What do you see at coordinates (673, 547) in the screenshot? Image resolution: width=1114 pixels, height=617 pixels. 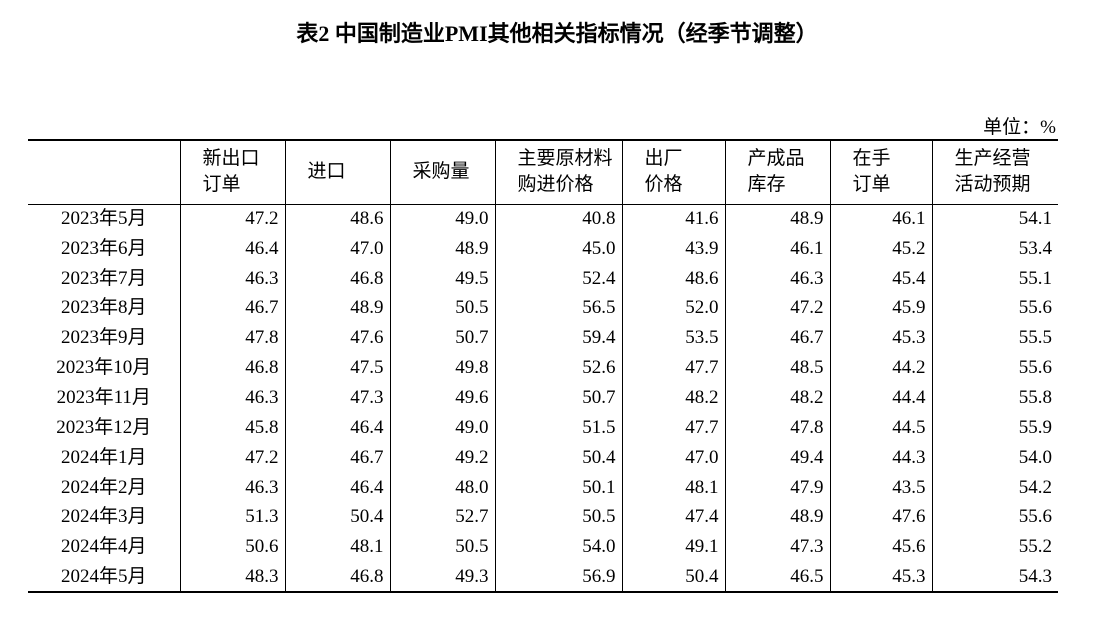 I see `value-cell: 49.1` at bounding box center [673, 547].